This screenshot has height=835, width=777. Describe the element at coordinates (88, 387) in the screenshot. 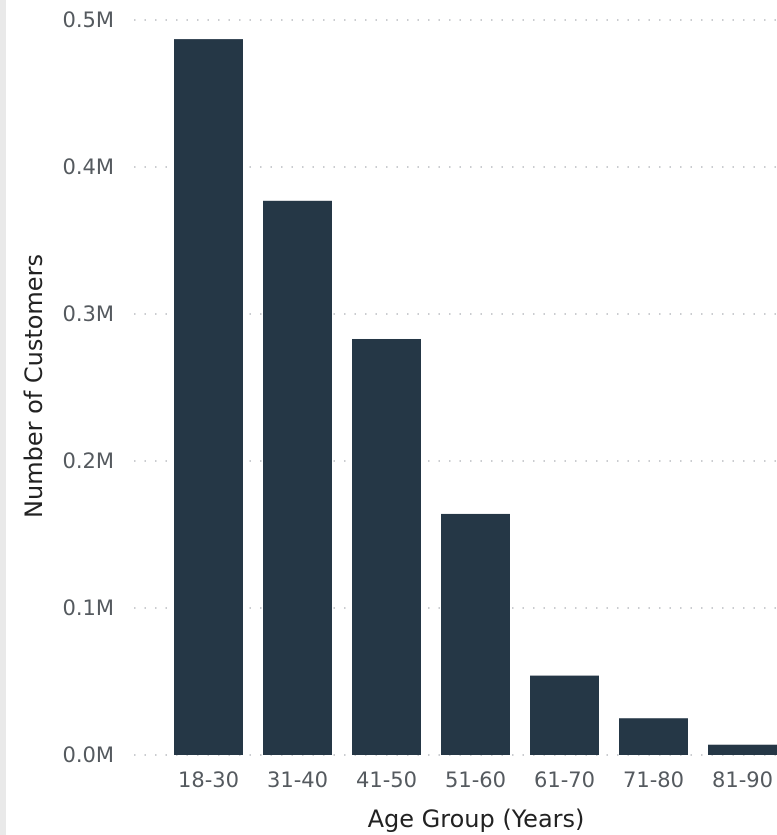

I see `y-axis-ticks: 0.0M 0.1M 0.2M 0.3M 0.4M 0.5M` at that location.